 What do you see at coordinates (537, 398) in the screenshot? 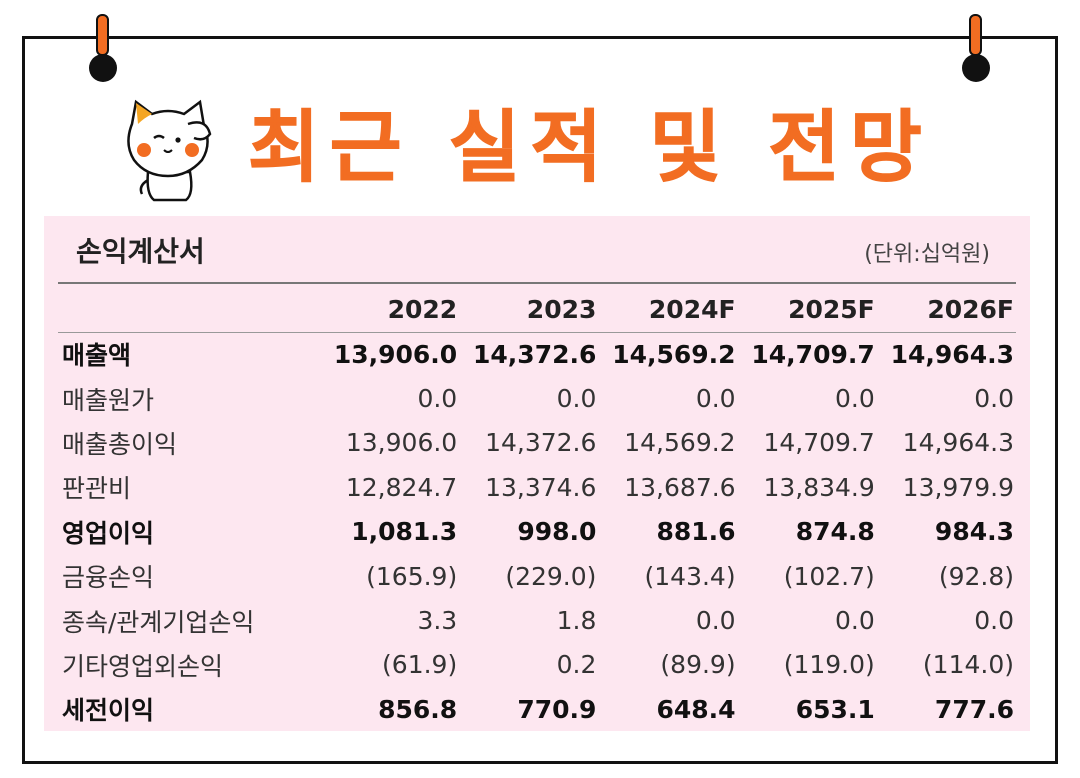
I see `table-row: 매출원가 0.0 0.0 0.0 0.0 0.0` at bounding box center [537, 398].